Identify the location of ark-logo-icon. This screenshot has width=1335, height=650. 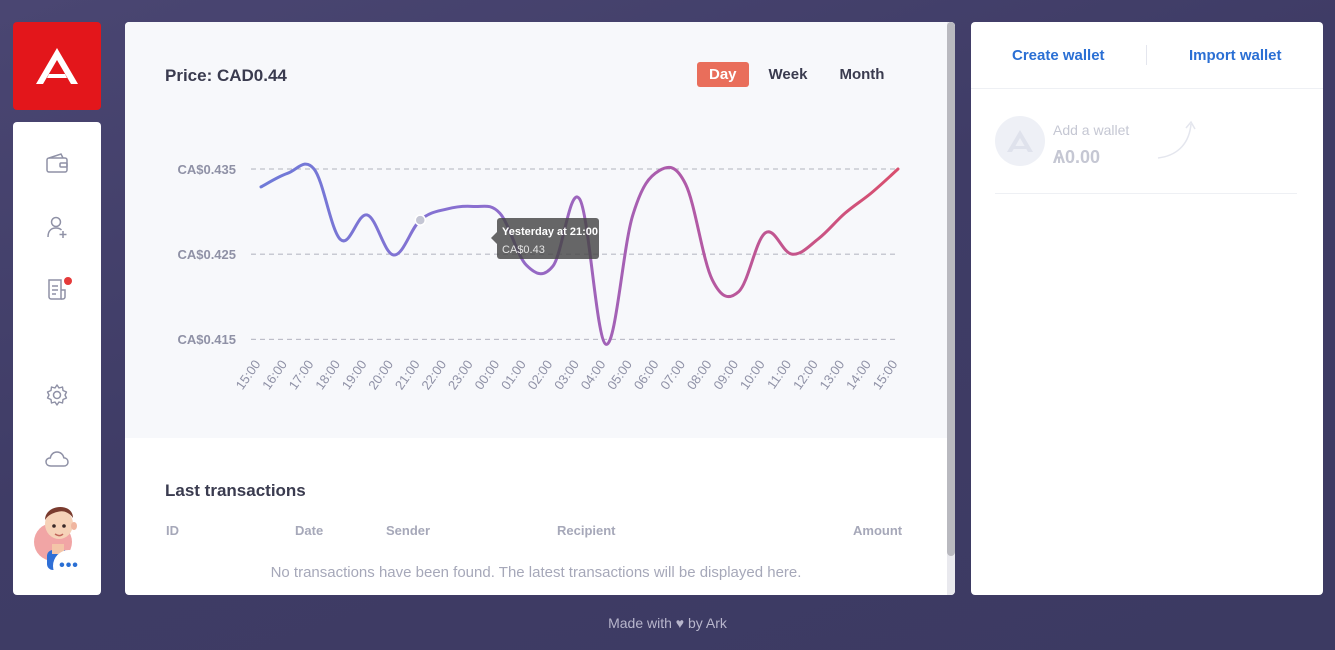
(57, 66).